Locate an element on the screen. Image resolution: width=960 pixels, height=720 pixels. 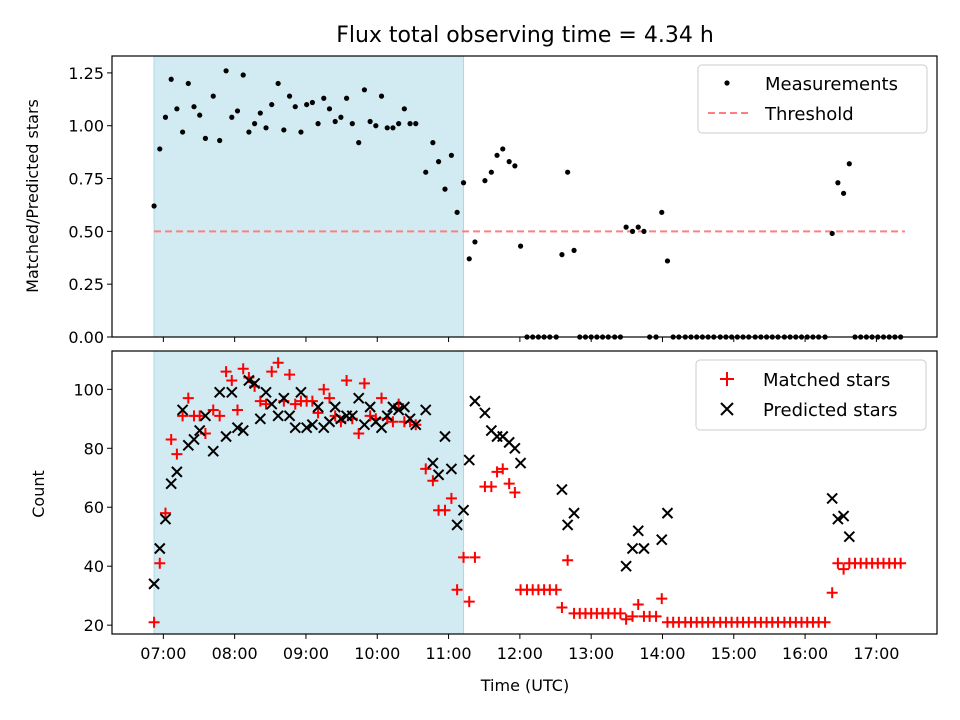
x-tick-label: 15:00 is located at coordinates (734, 653).